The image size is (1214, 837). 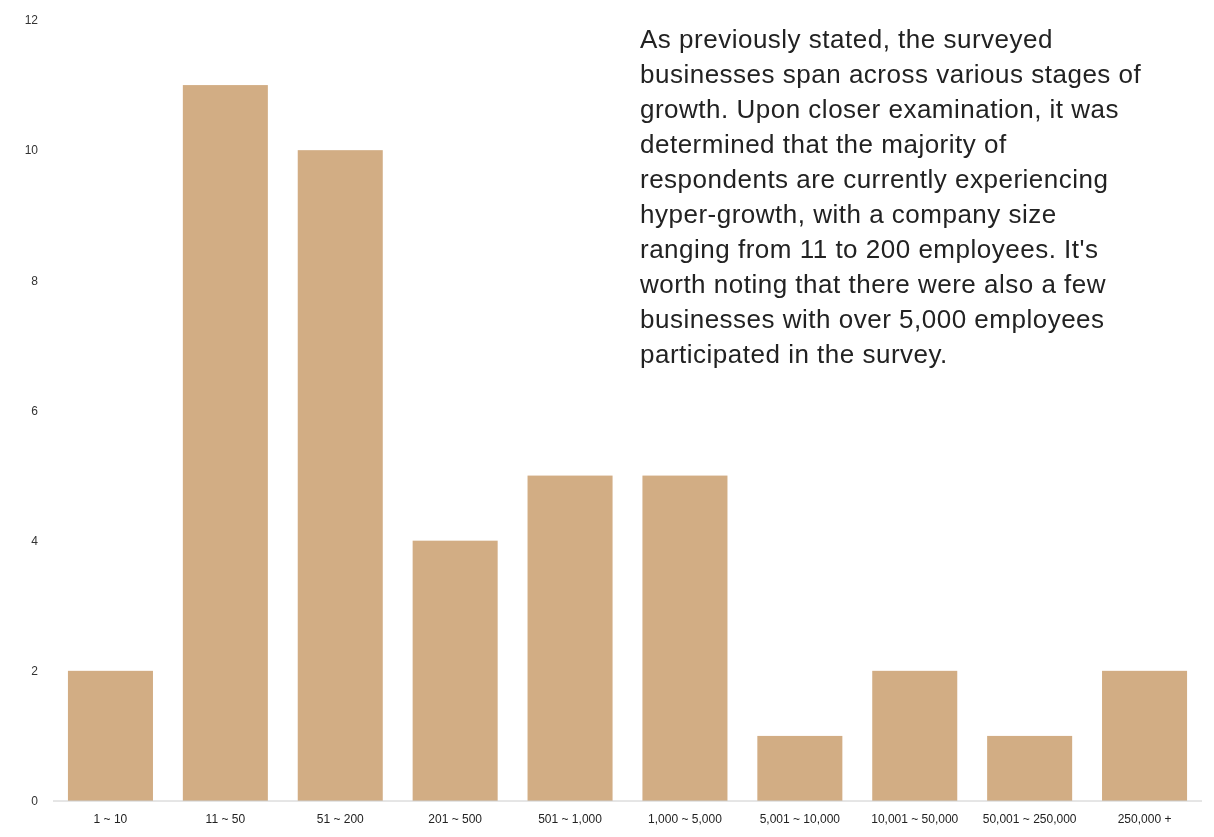 I want to click on y-tick-label: 10, so click(x=31, y=150).